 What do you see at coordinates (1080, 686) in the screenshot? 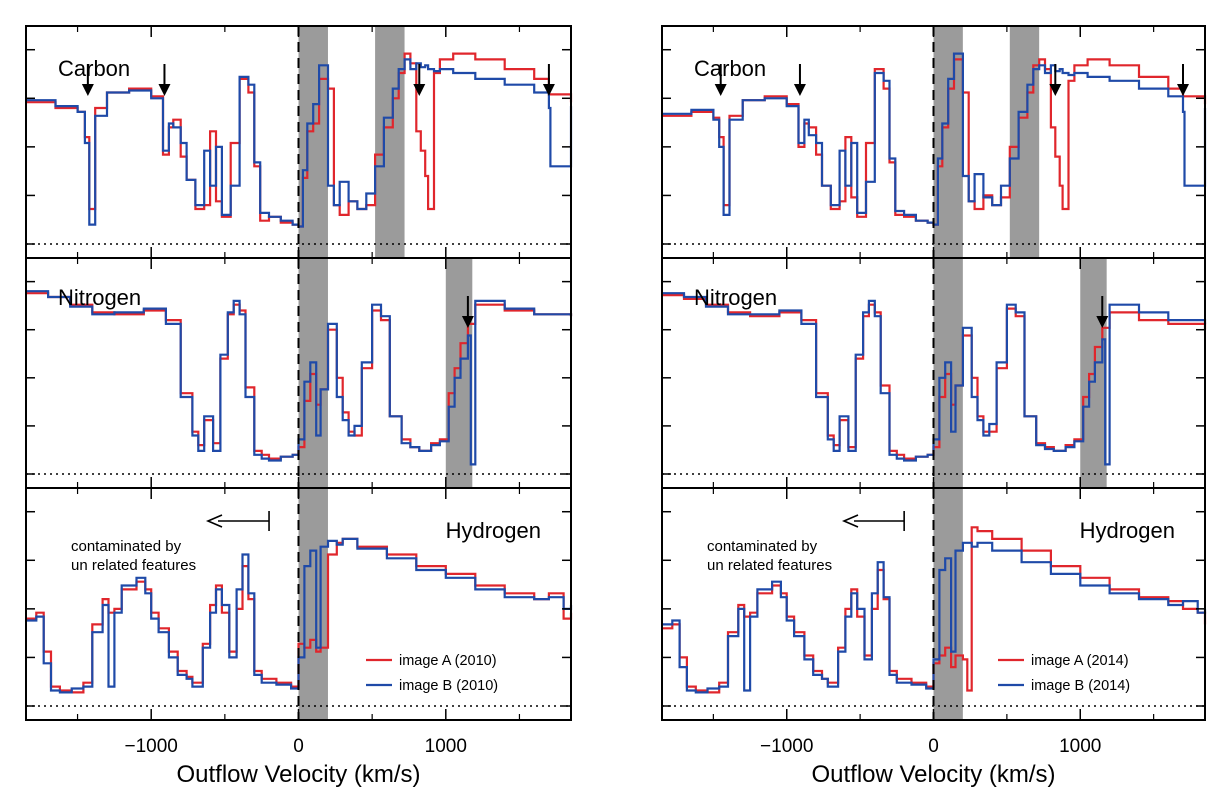
I see `legend-label: image B (2014)` at bounding box center [1080, 686].